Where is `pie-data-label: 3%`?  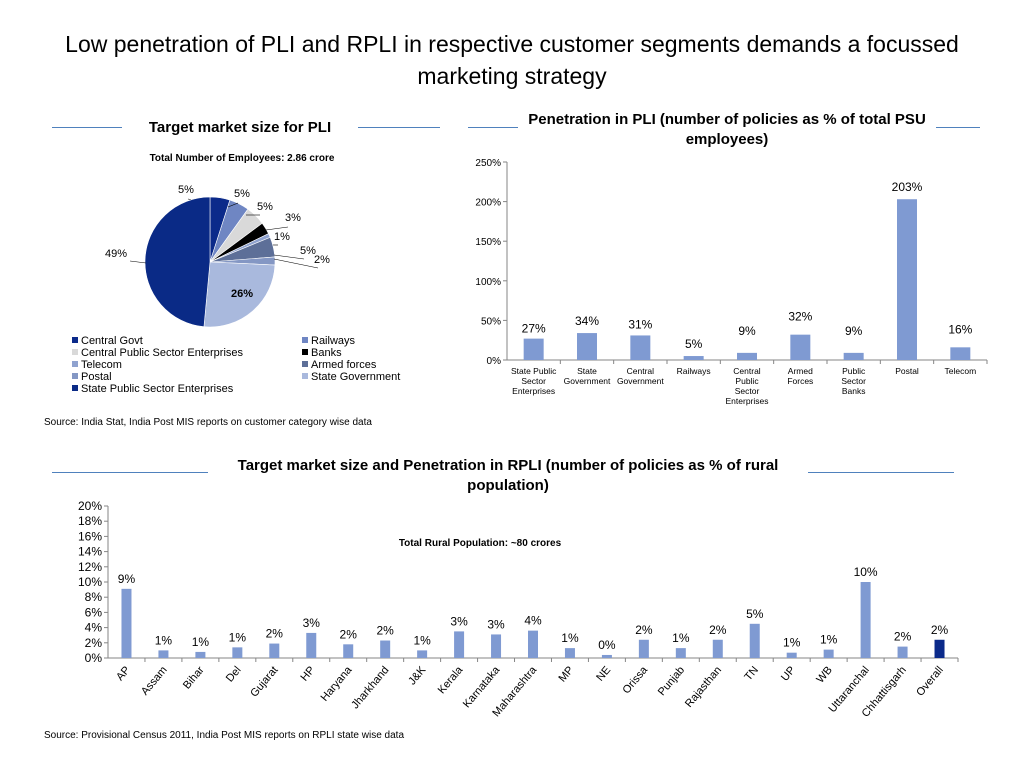 pie-data-label: 3% is located at coordinates (293, 218).